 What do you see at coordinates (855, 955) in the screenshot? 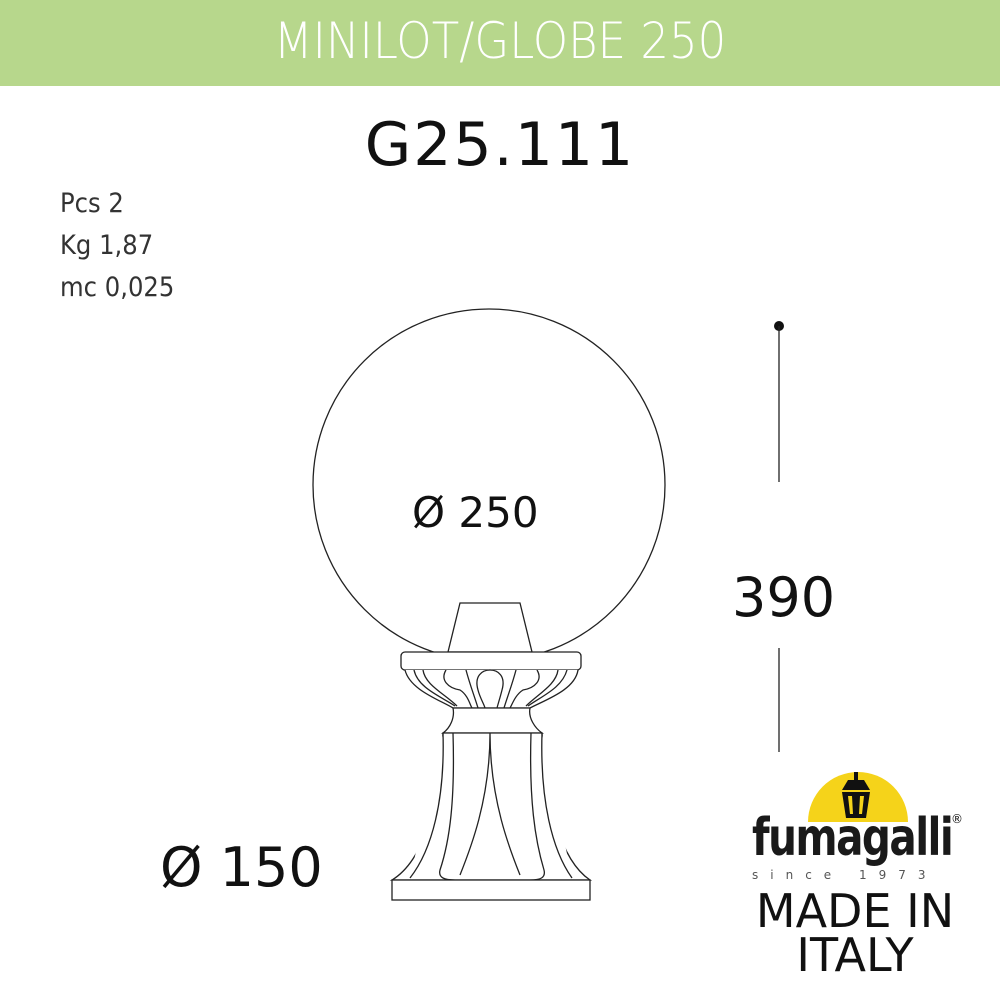
I see `country-label: ITALY` at bounding box center [855, 955].